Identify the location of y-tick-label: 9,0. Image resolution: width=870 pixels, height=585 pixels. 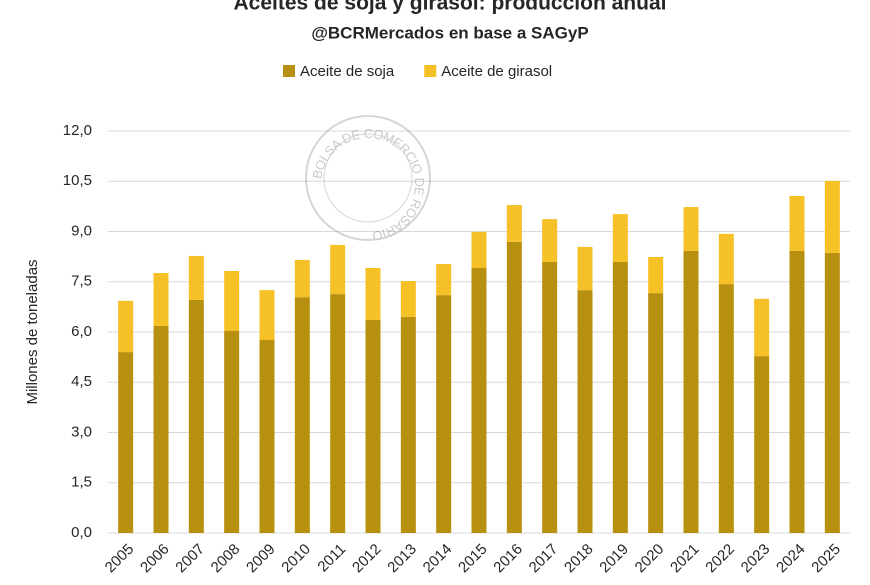
(81, 230).